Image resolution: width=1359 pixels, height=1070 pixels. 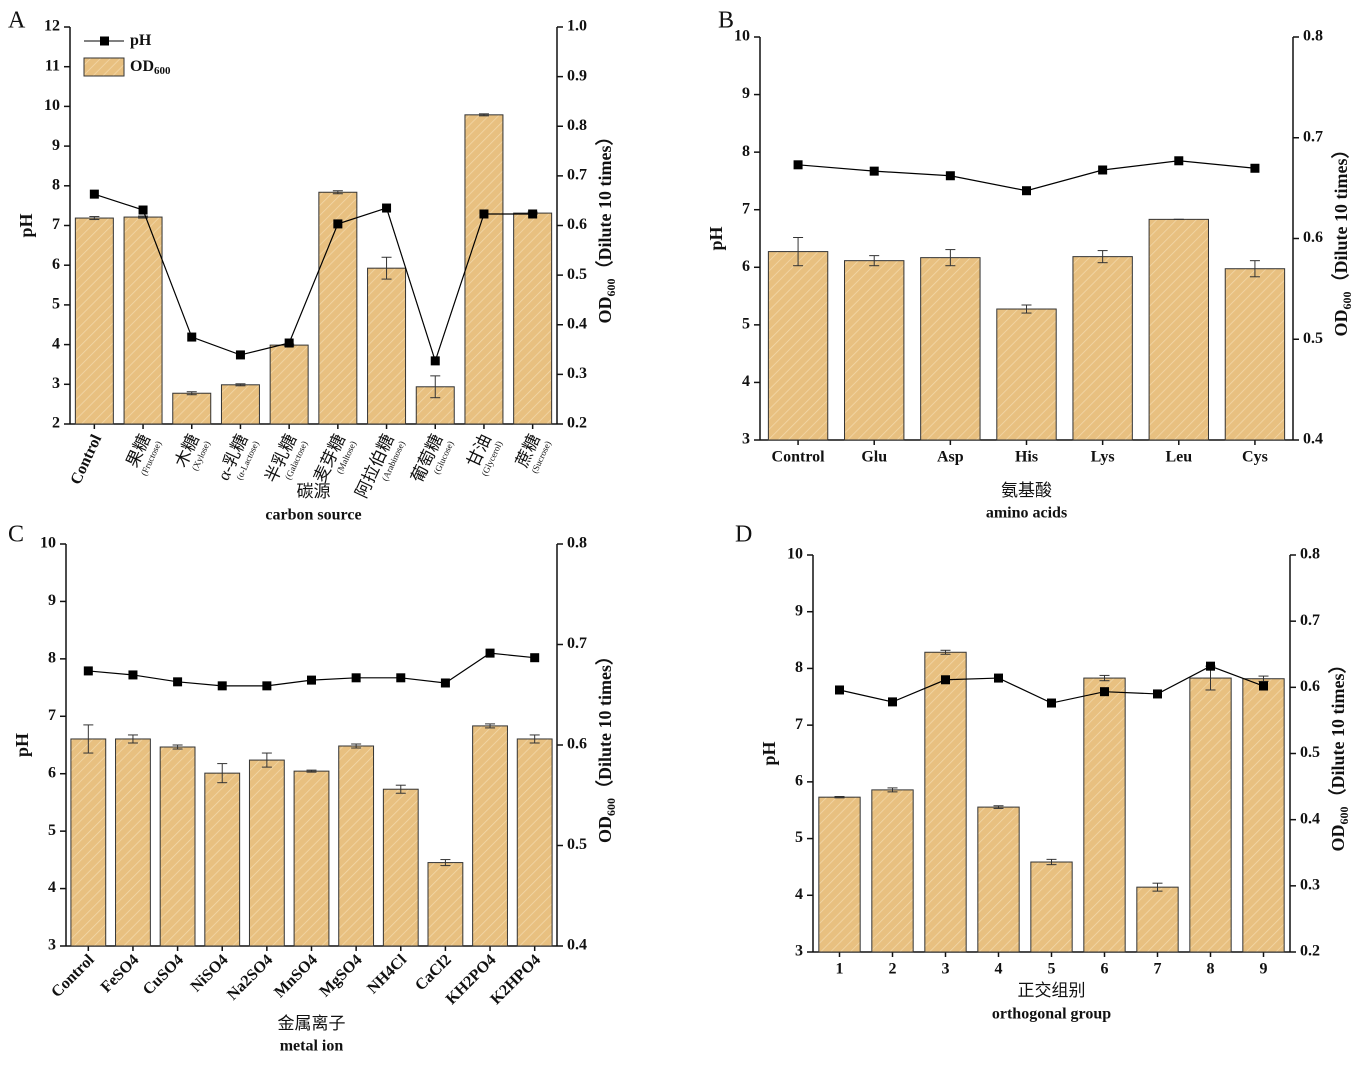 What do you see at coordinates (142, 66) in the screenshot?
I see `legend-name: OD` at bounding box center [142, 66].